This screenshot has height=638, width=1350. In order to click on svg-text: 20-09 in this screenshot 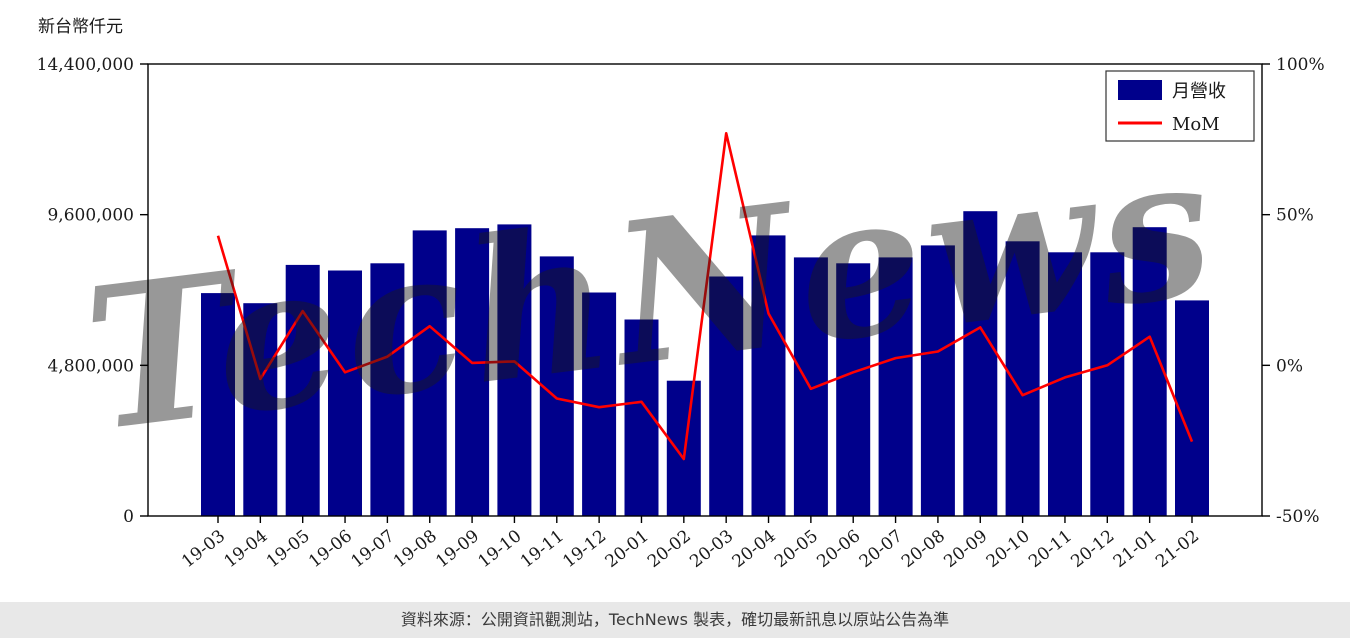, I will do `click(965, 549)`.